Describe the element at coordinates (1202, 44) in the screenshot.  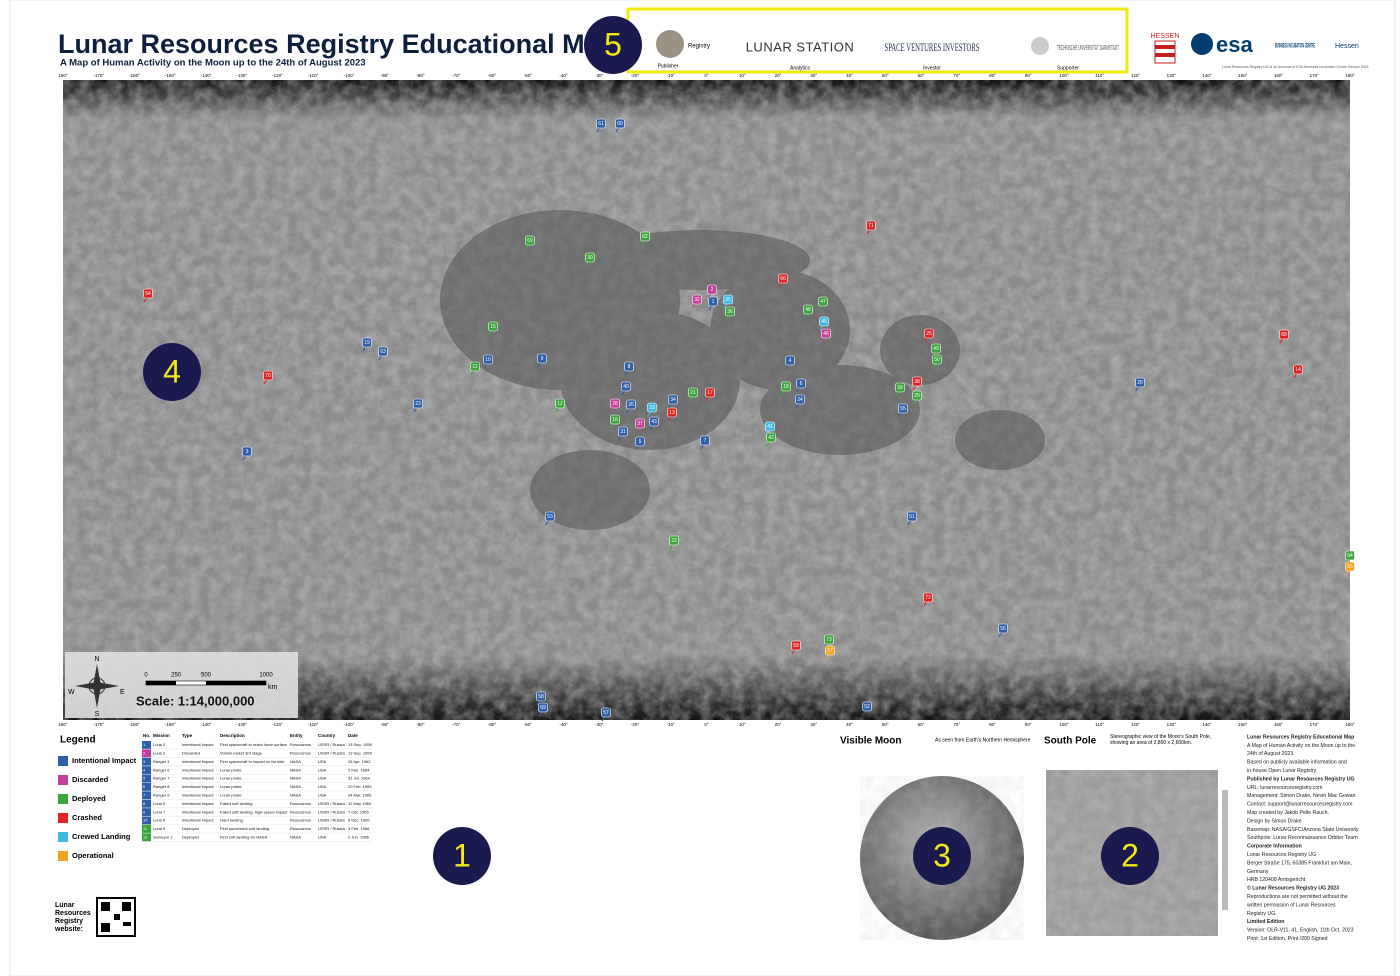
I see `esa-mark` at that location.